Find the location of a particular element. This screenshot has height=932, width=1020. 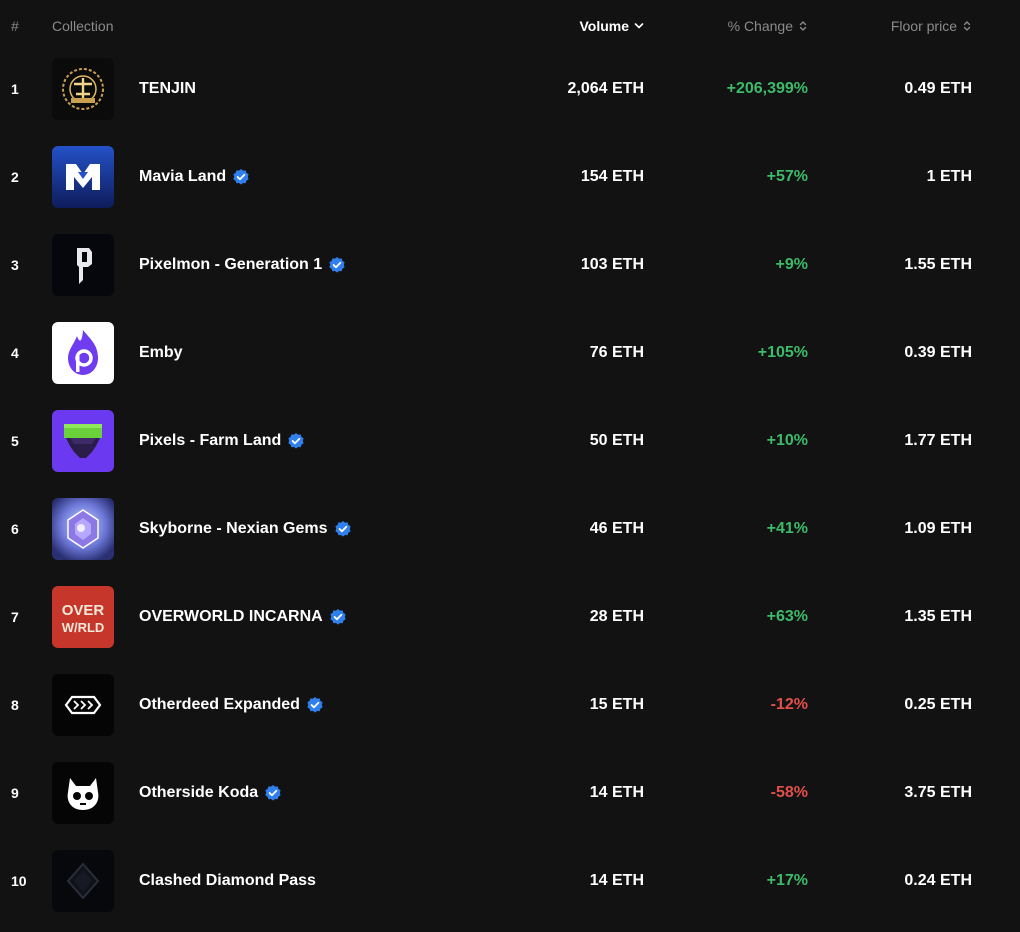

rank-number: 9 is located at coordinates (15, 793).